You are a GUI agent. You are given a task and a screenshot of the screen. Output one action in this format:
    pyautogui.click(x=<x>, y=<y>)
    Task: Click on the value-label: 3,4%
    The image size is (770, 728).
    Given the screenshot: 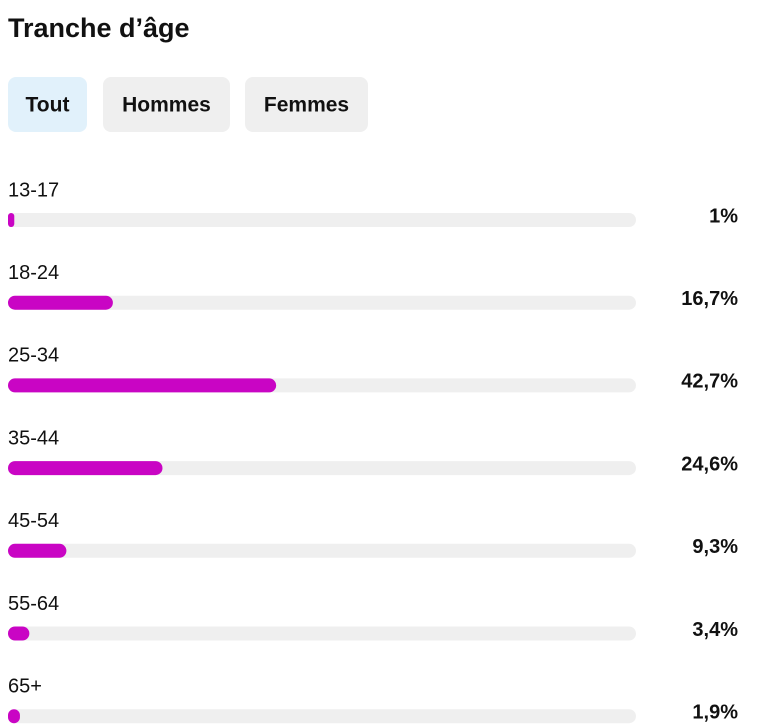 What is the action you would take?
    pyautogui.click(x=715, y=630)
    